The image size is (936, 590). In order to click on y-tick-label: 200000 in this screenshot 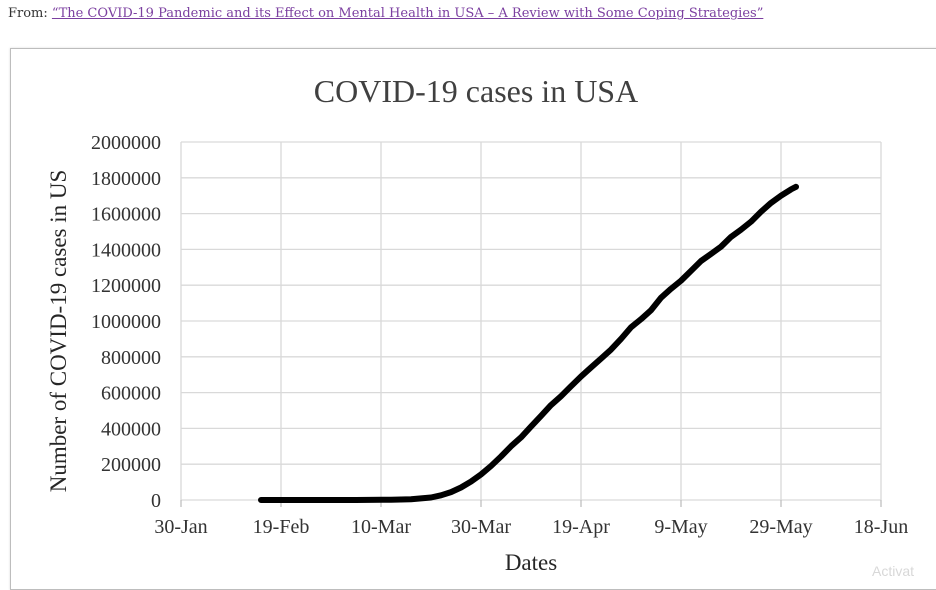, I will do `click(131, 465)`.